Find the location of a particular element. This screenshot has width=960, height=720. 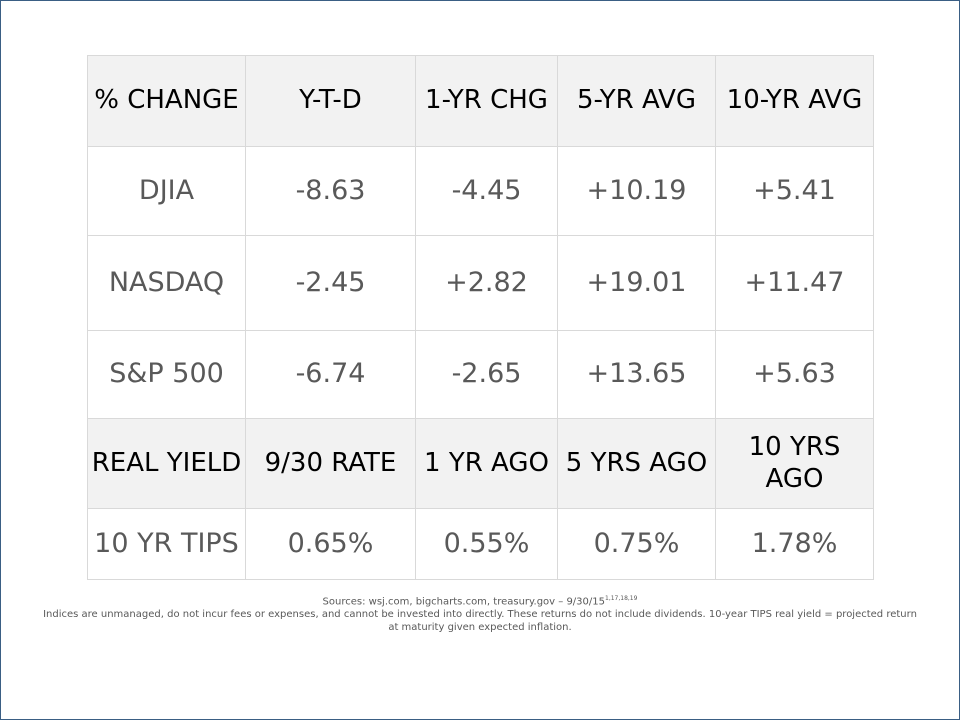

cell-1yr: +2.82 is located at coordinates (486, 283).